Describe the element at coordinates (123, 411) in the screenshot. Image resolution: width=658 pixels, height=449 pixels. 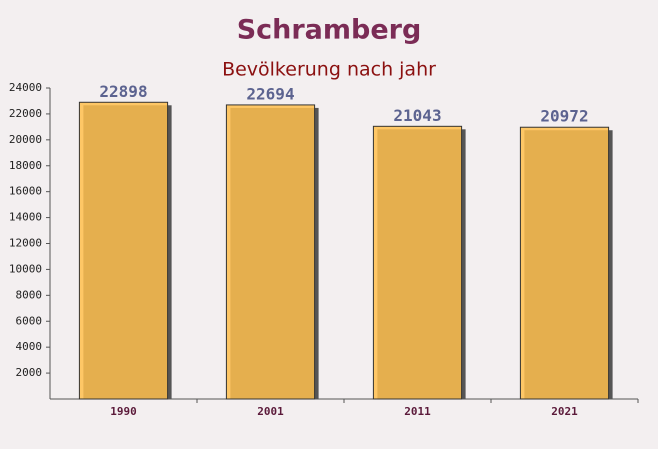
I see `x-tick-label: 1990` at that location.